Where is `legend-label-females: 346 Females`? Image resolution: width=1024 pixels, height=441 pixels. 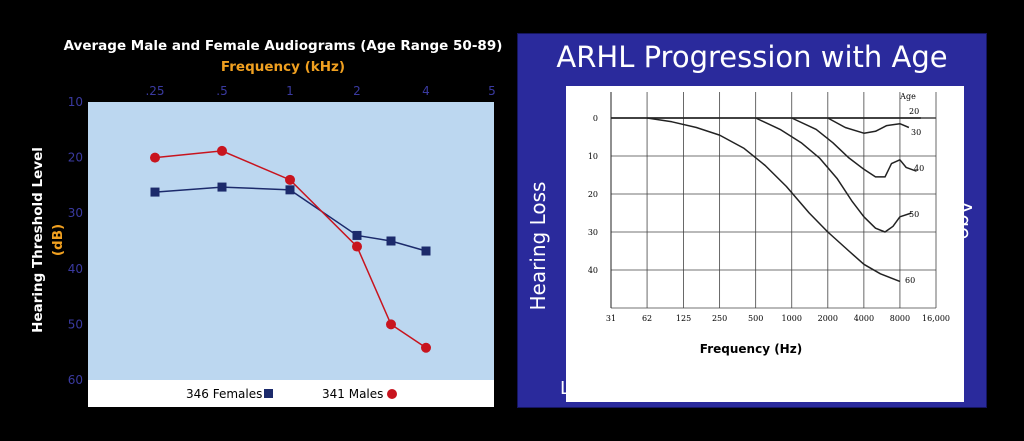 legend-label-females: 346 Females is located at coordinates (224, 394).